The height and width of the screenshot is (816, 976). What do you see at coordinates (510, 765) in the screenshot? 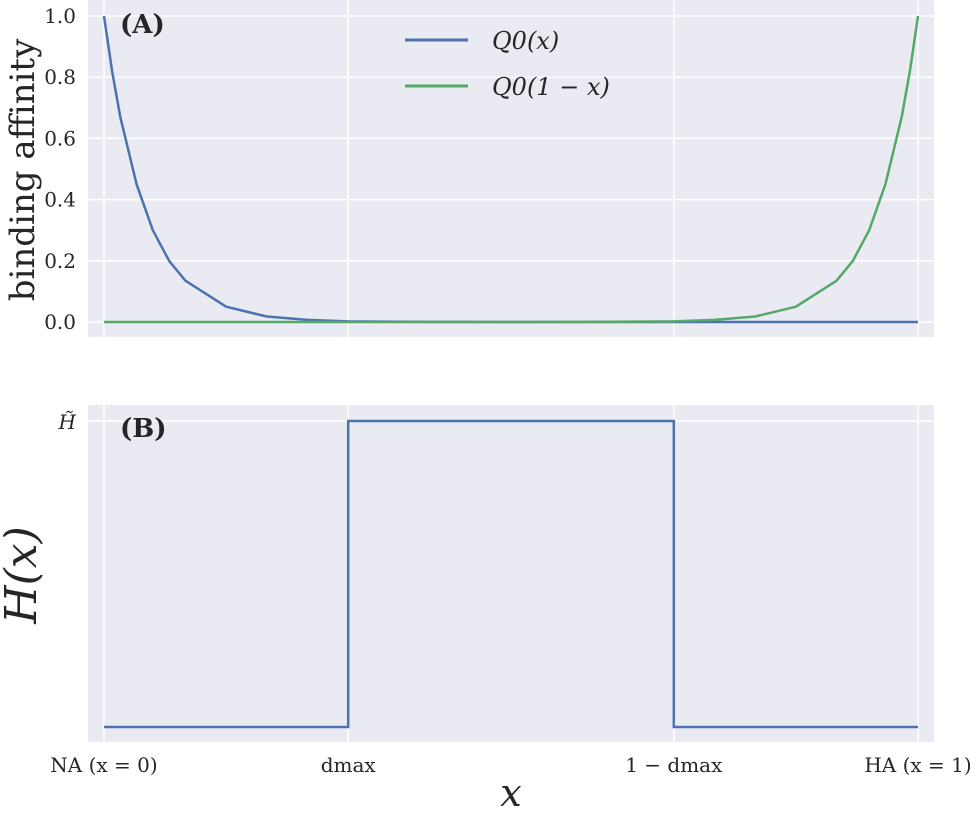
I see `panel-b-xticks: NA (x = 0) dmax 1 − dmax HA (x = 1)` at bounding box center [510, 765].